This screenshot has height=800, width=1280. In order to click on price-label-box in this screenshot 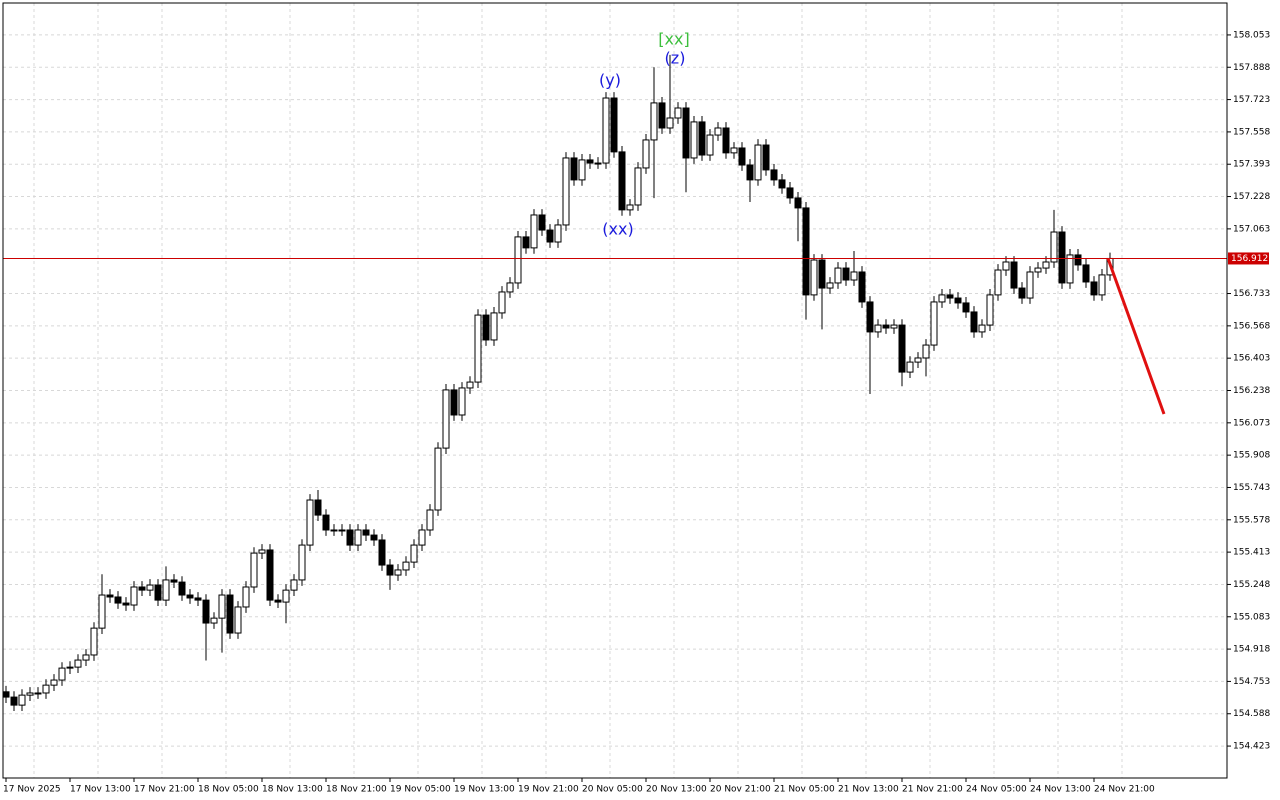, I will do `click(1248, 258)`.